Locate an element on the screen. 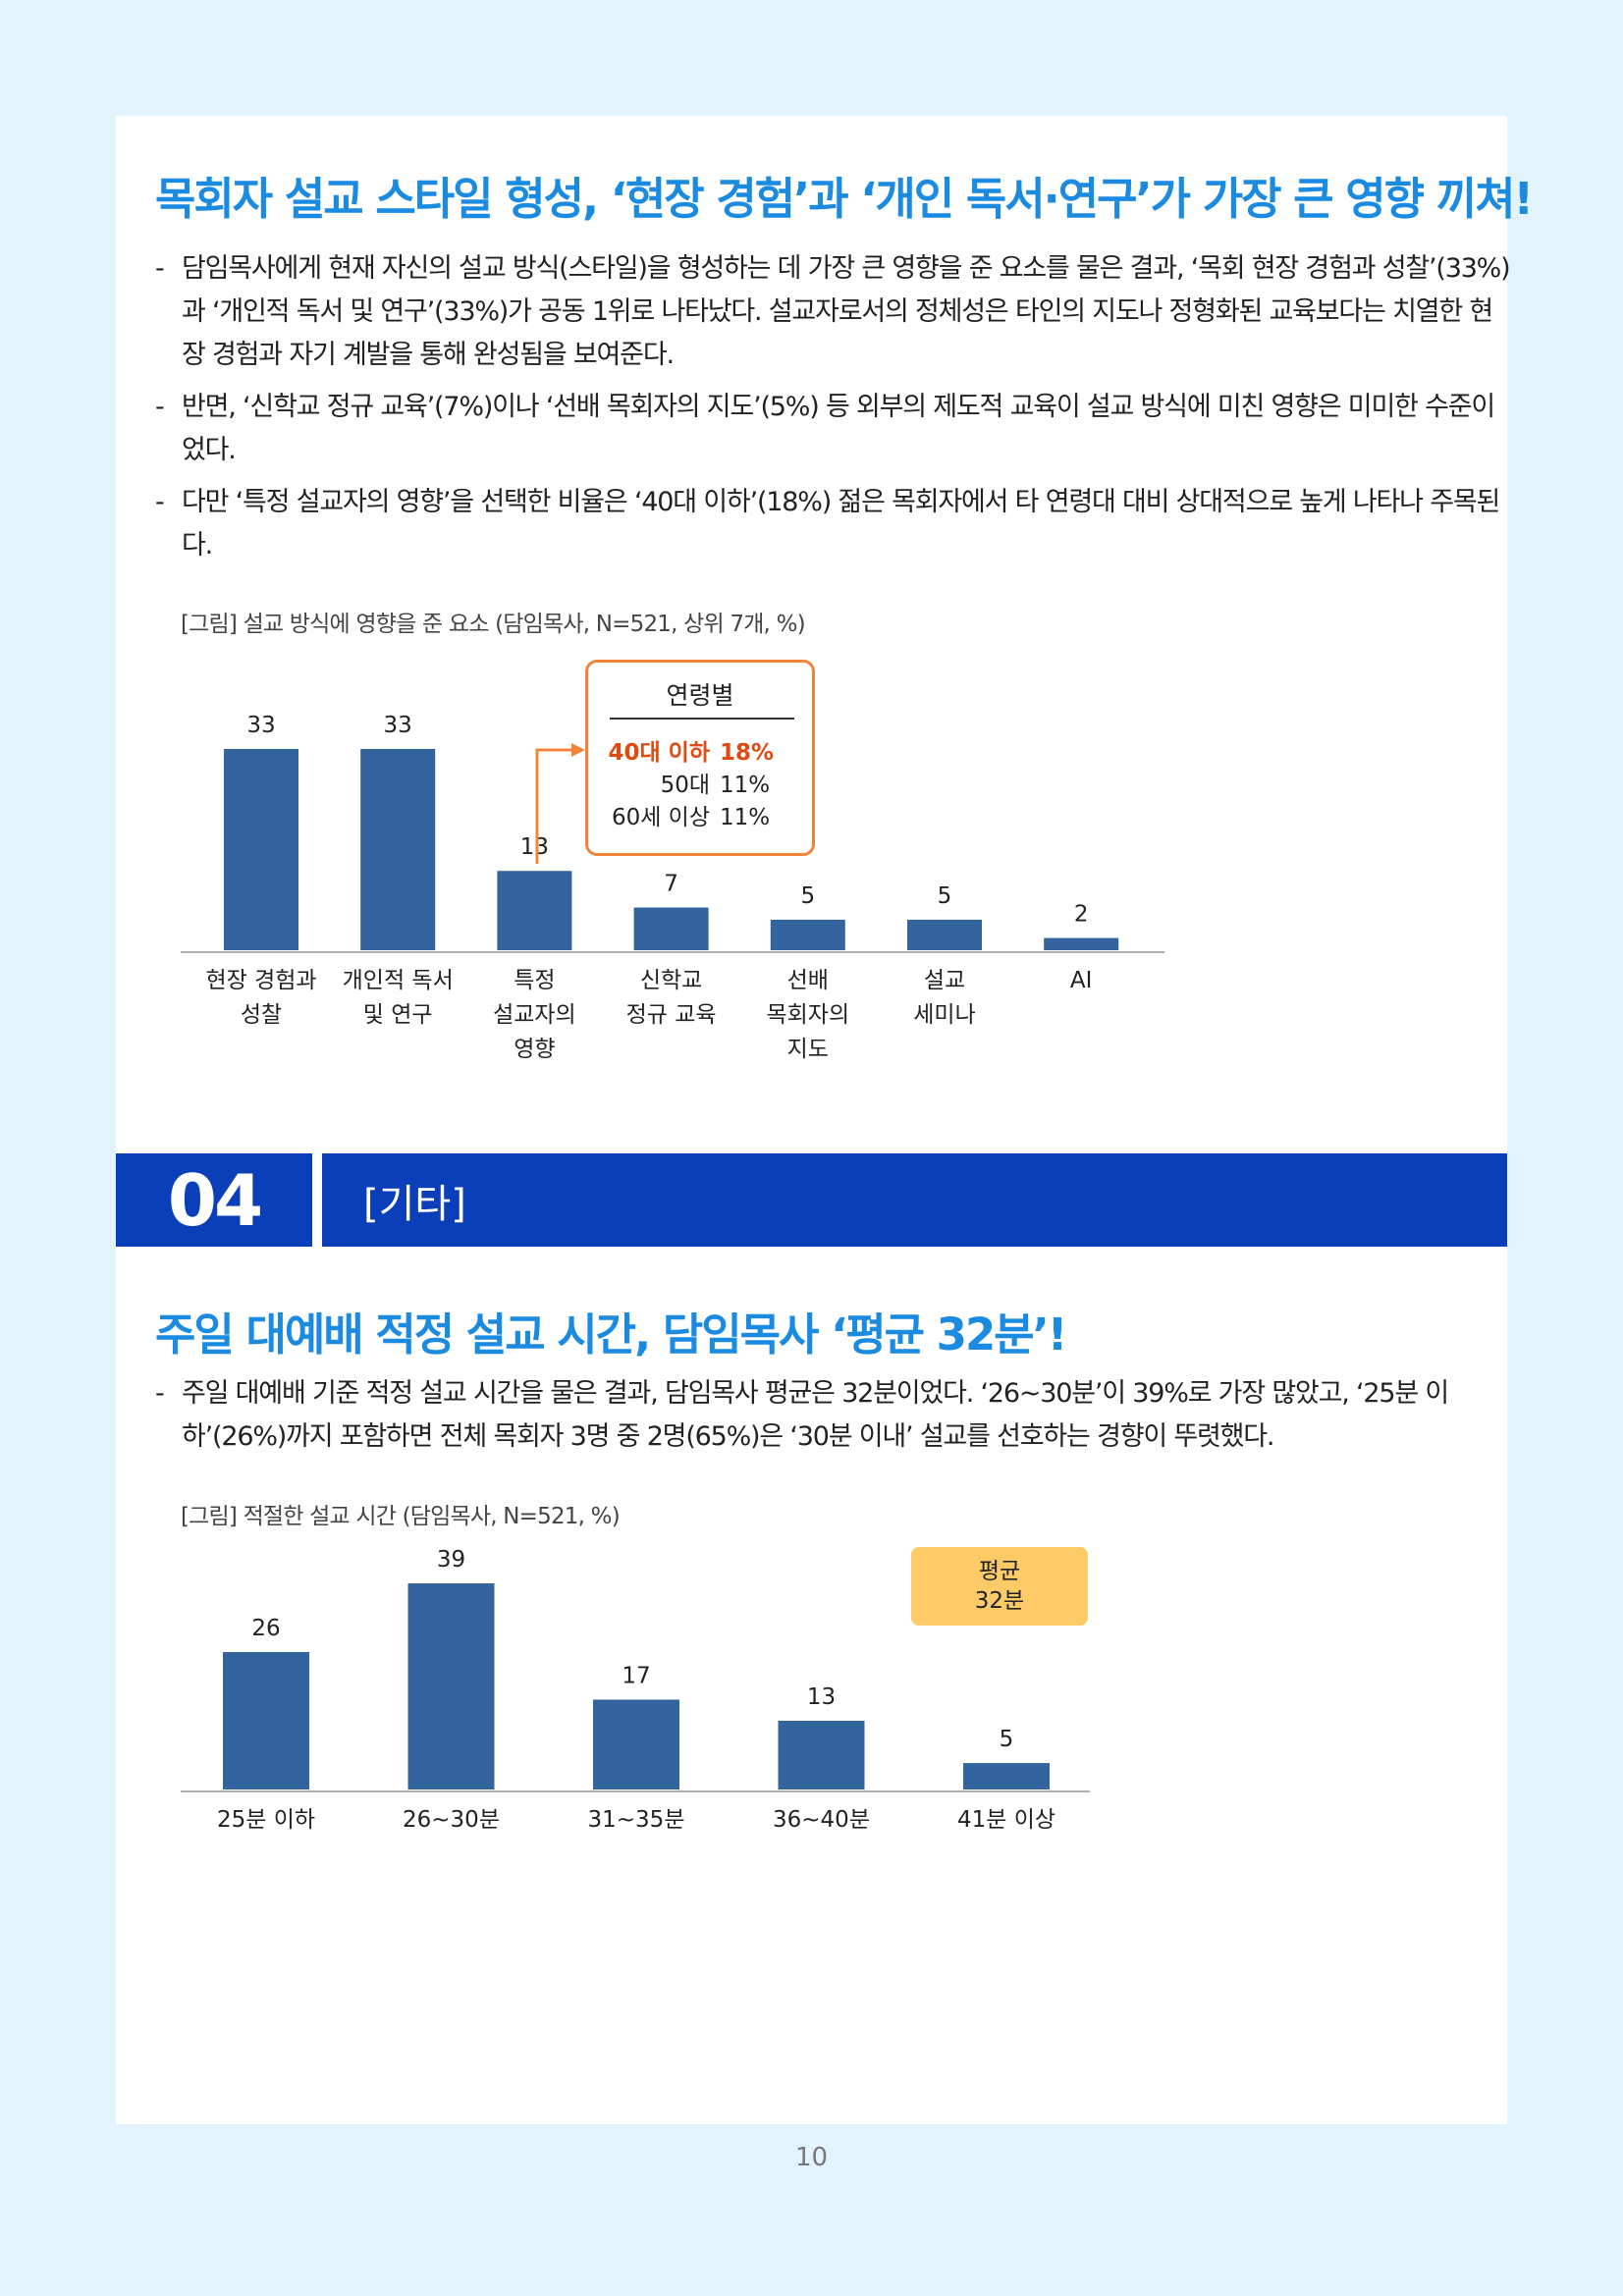  chart-value-label: 17 is located at coordinates (636, 1675).